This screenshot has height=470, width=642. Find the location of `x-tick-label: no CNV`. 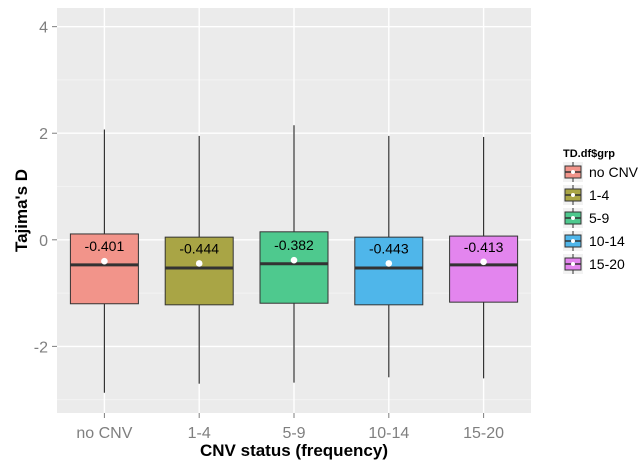

x-tick-label: no CNV is located at coordinates (104, 433).